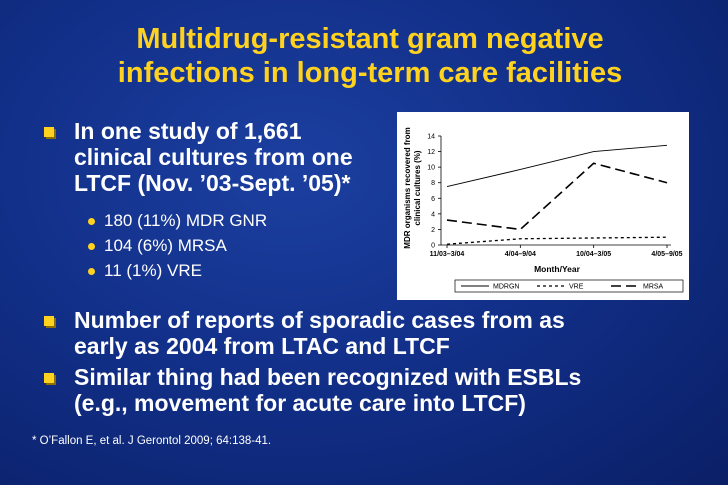 The height and width of the screenshot is (485, 728). Describe the element at coordinates (506, 287) in the screenshot. I see `legend-label-mdrgn: MDRGN` at that location.